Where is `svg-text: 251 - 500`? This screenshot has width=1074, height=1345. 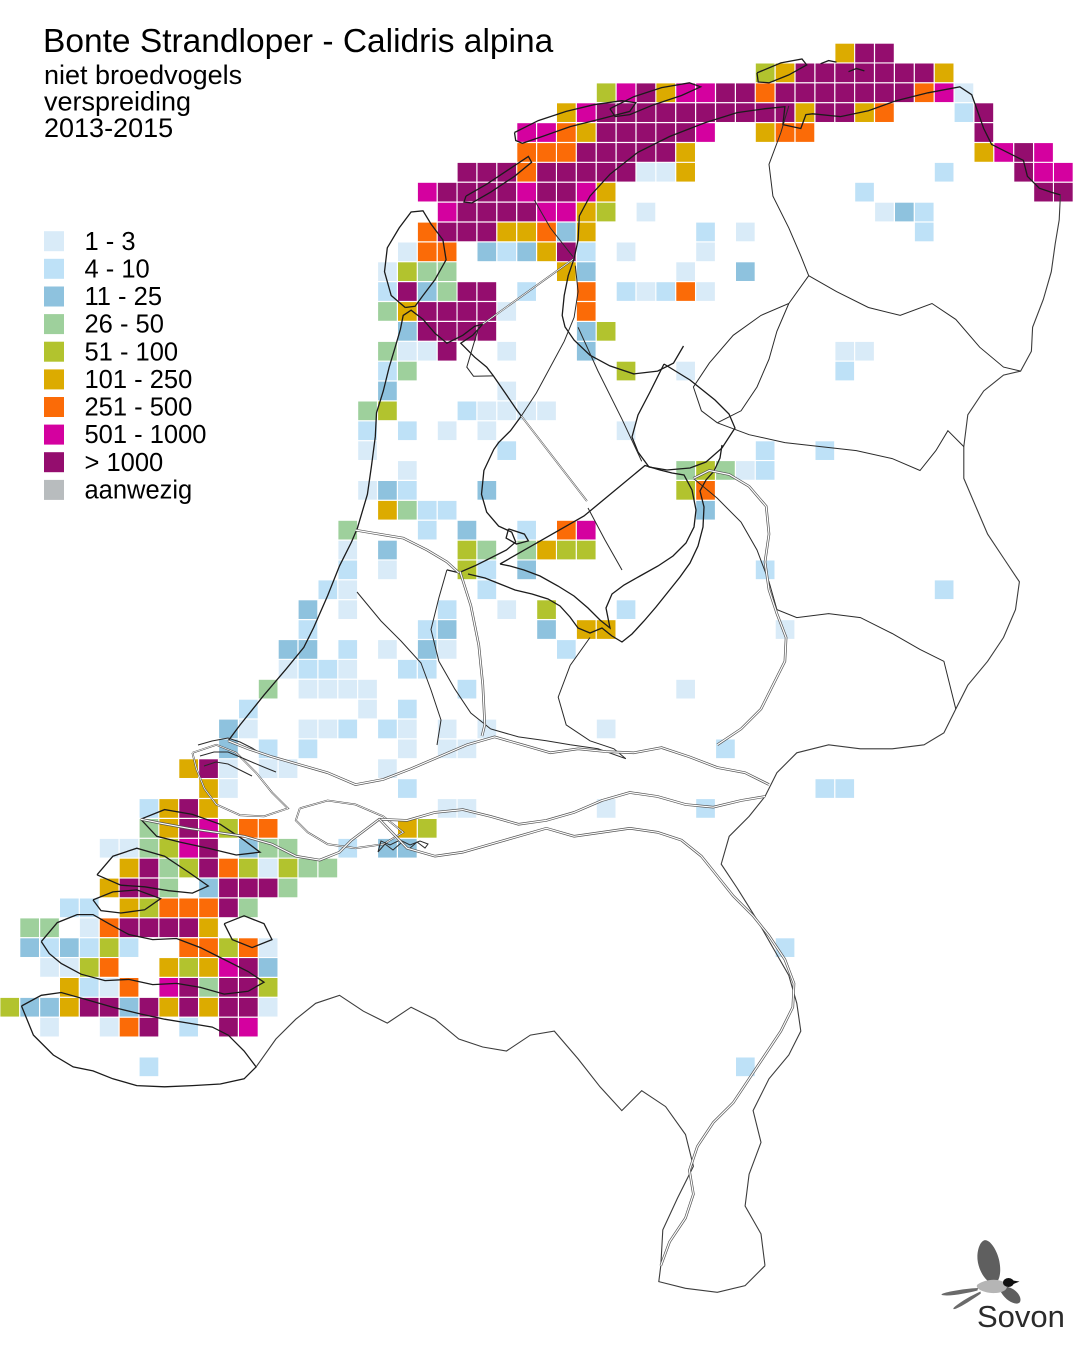
svg-text: 251 - 500 is located at coordinates (139, 408).